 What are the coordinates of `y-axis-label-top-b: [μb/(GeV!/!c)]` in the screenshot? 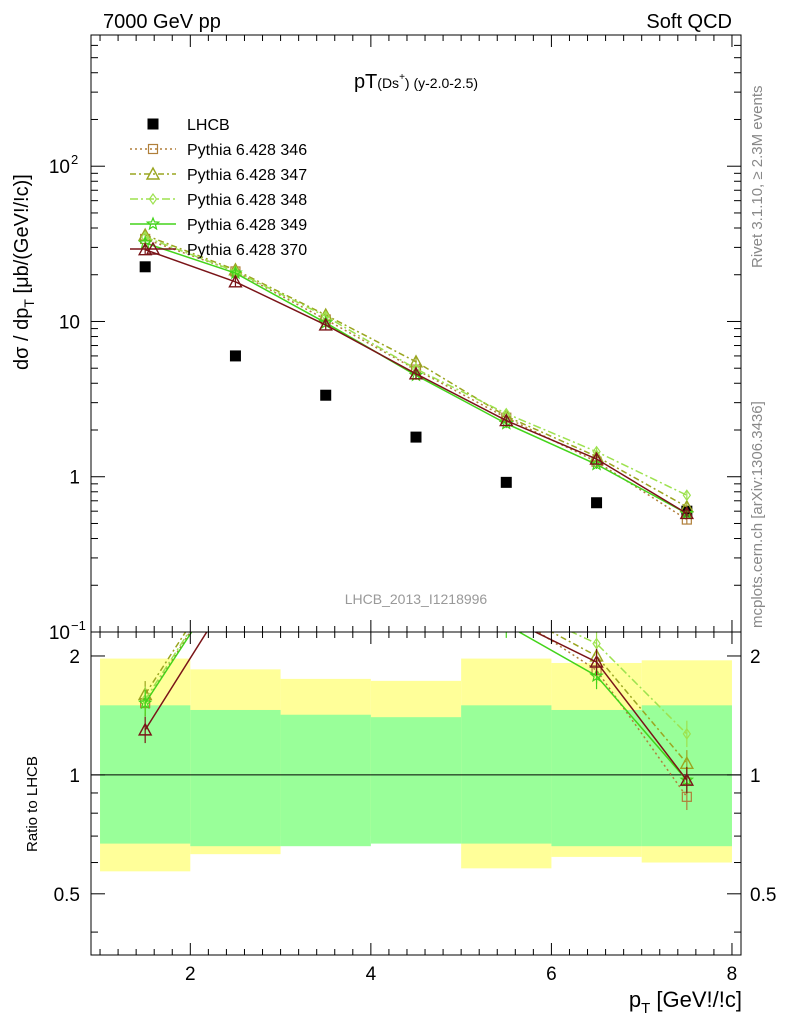 It's located at (22, 236).